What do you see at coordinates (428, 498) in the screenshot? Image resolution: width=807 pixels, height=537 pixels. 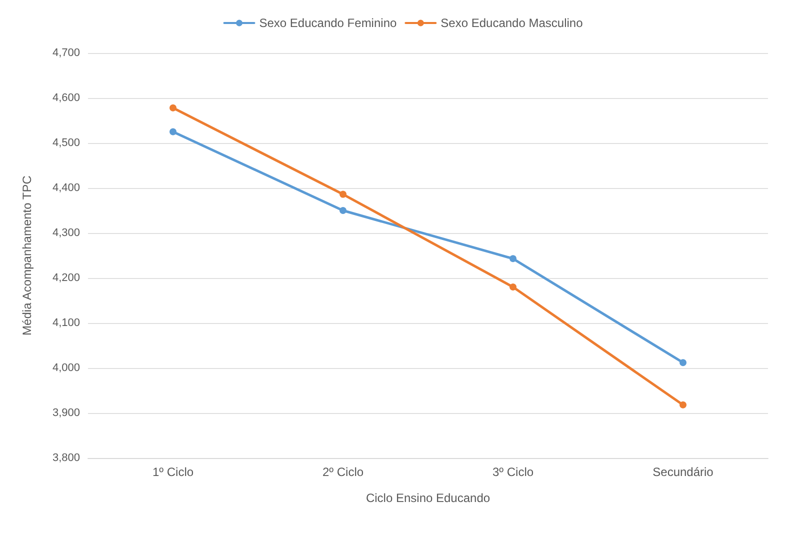 I see `x-axis-title: Ciclo Ensino Educando` at bounding box center [428, 498].